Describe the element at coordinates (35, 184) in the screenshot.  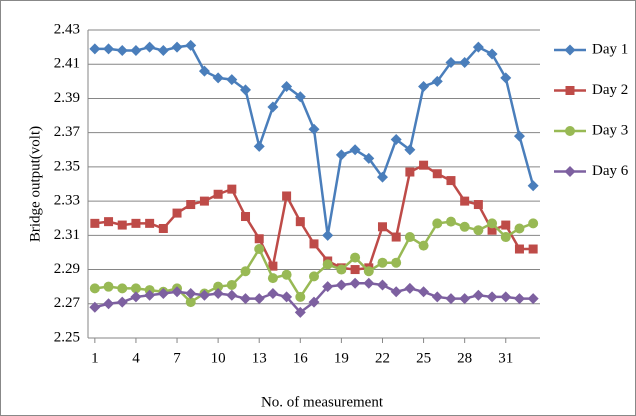
I see `y-axis-label: Bridge output(volt)` at that location.